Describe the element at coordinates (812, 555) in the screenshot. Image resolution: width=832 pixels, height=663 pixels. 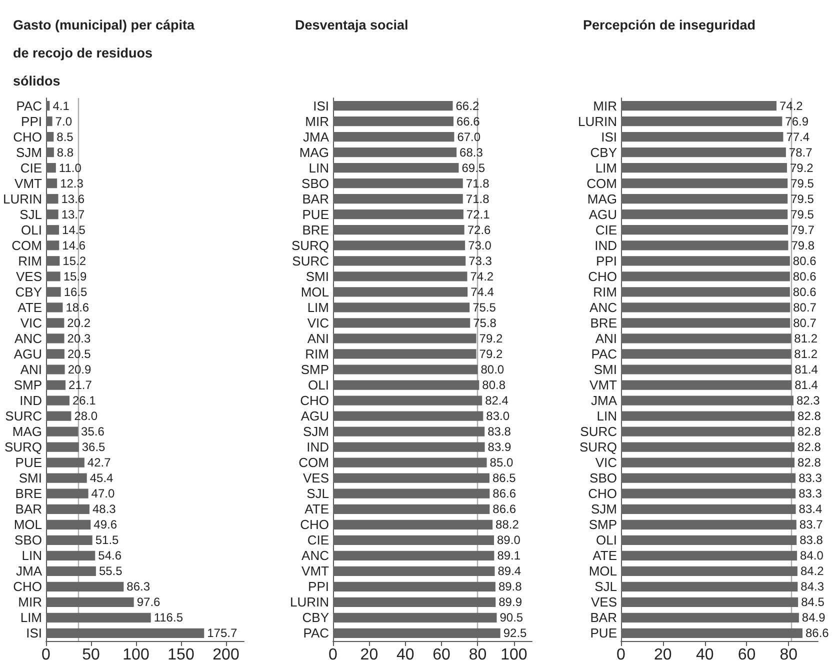
I see `data-label: 84.0` at that location.